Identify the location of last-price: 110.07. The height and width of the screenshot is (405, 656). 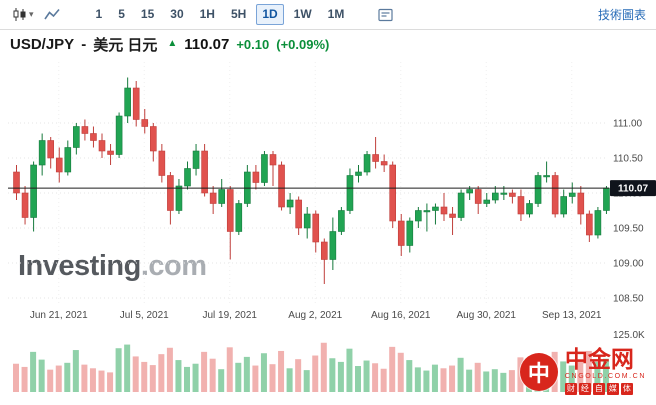
(207, 44).